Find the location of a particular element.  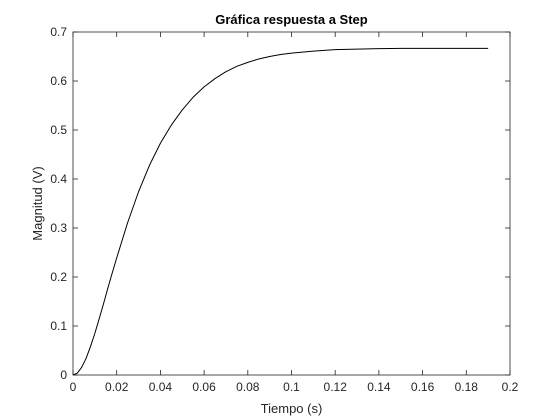

y-tick-label: 0.2 is located at coordinates (58, 277).